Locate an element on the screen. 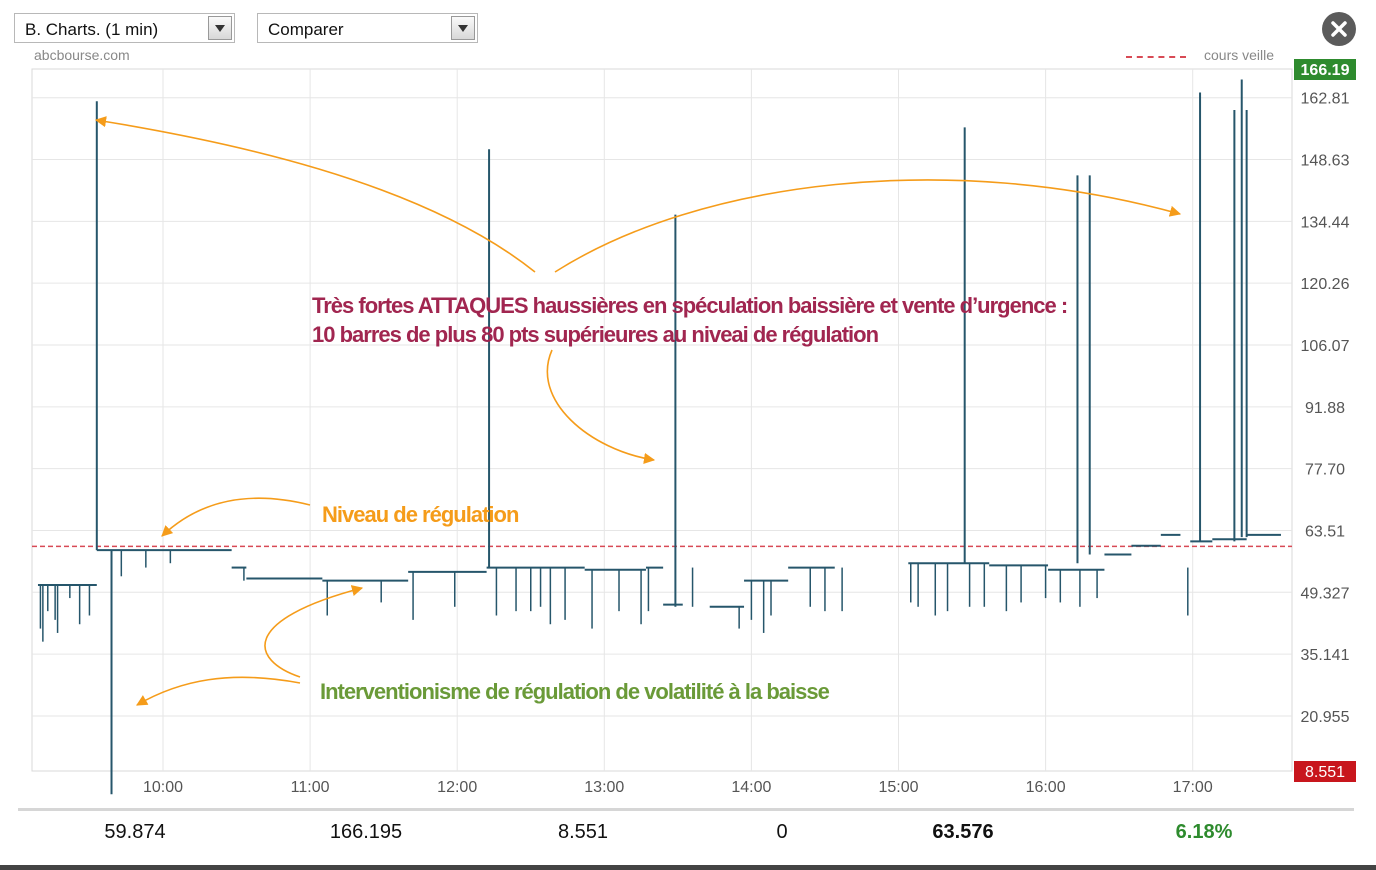  period-select: B. Charts. (1 min) is located at coordinates (124, 28).